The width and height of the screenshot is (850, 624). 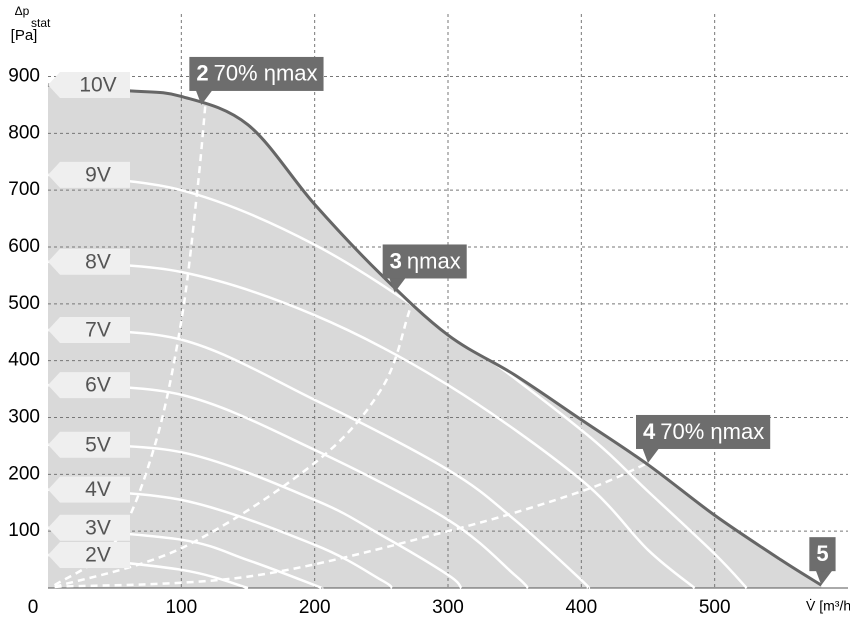 I want to click on y-tick-label: 200, so click(x=24, y=473).